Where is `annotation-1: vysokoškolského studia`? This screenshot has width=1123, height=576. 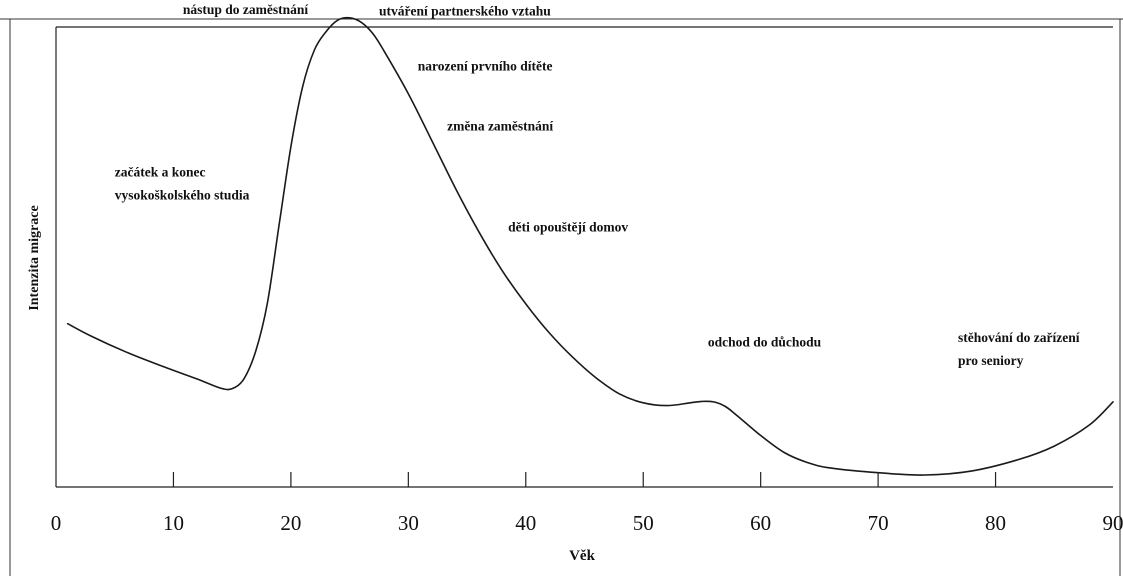
annotation-1: vysokoškolského studia is located at coordinates (182, 195).